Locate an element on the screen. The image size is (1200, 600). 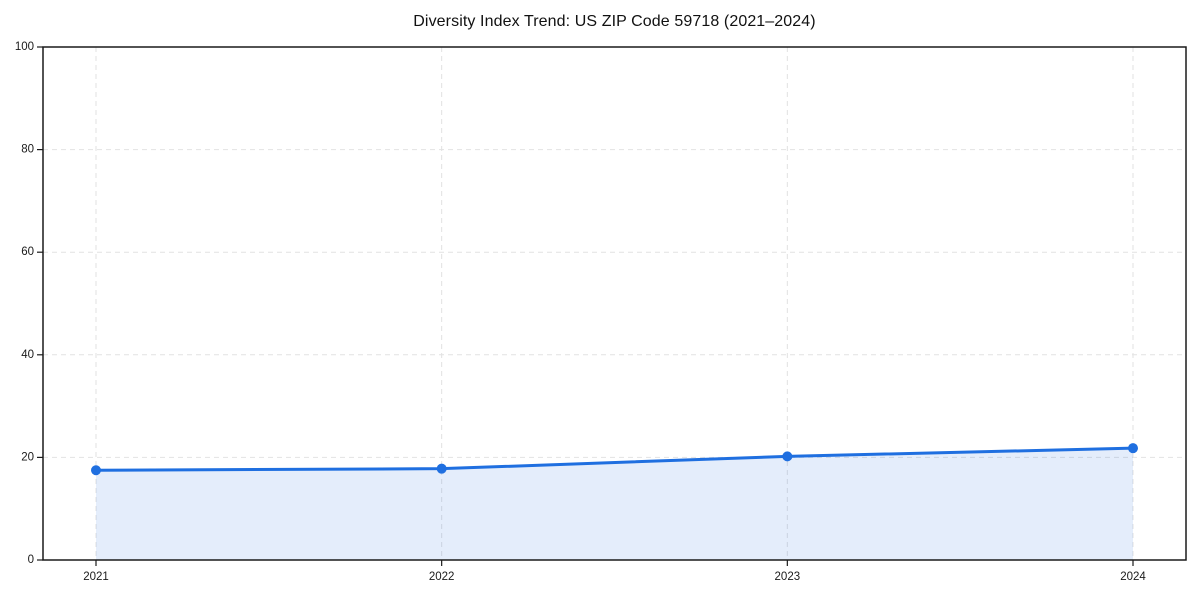
data-point-2021 is located at coordinates (96, 470).